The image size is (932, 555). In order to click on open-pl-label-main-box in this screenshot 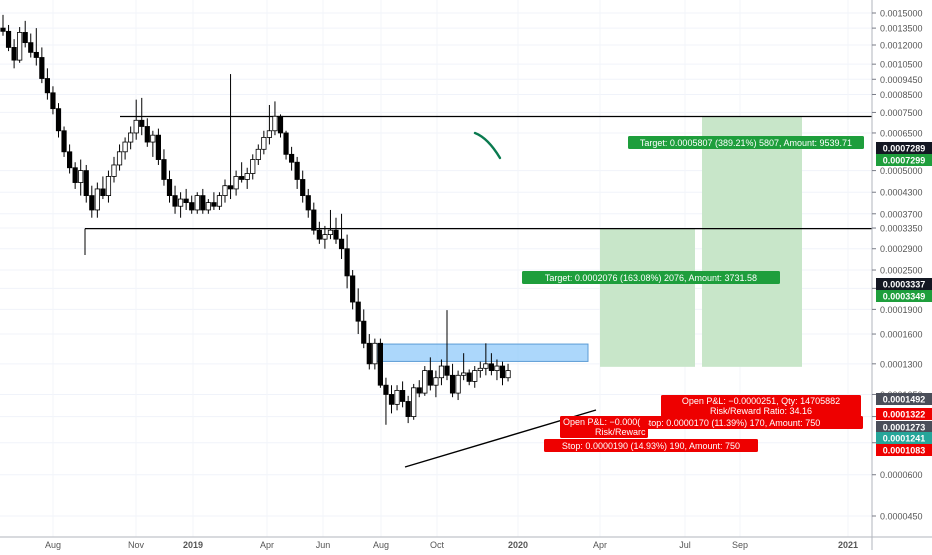, I will do `click(761, 406)`.